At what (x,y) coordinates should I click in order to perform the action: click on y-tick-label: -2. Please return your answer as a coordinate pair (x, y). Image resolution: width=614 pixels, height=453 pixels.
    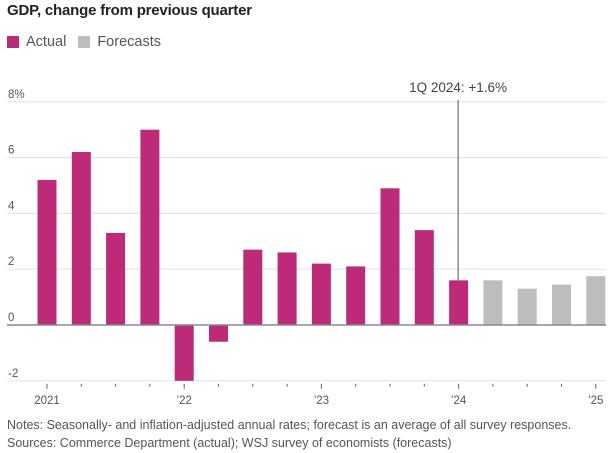
    Looking at the image, I should click on (13, 374).